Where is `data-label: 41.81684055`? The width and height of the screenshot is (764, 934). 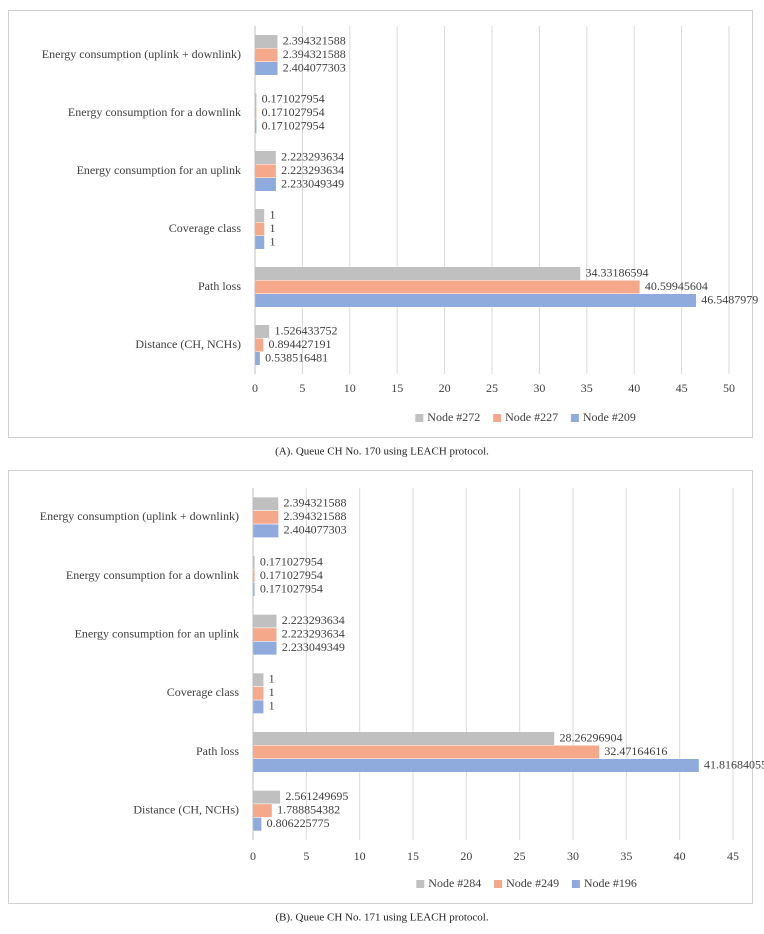
data-label: 41.81684055 is located at coordinates (734, 764).